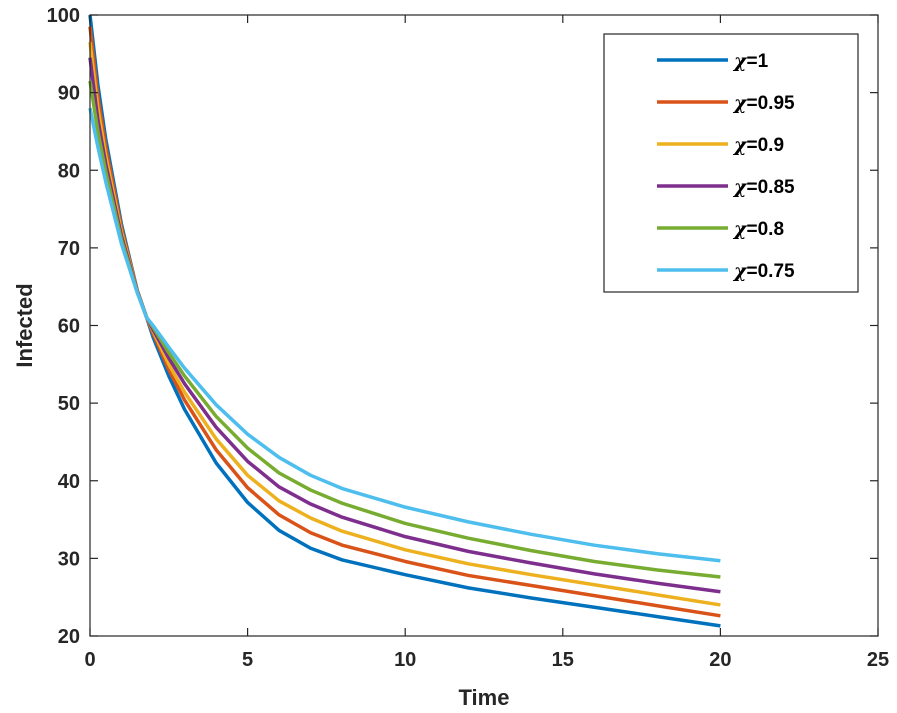 Image resolution: width=897 pixels, height=713 pixels. Describe the element at coordinates (24, 325) in the screenshot. I see `y-axis-label: Infected` at that location.